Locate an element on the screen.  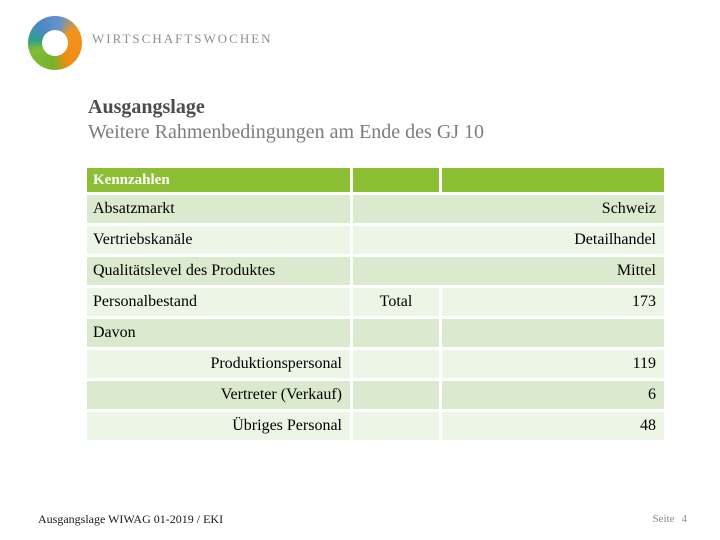
table-row-davon: Davon is located at coordinates (375, 333).